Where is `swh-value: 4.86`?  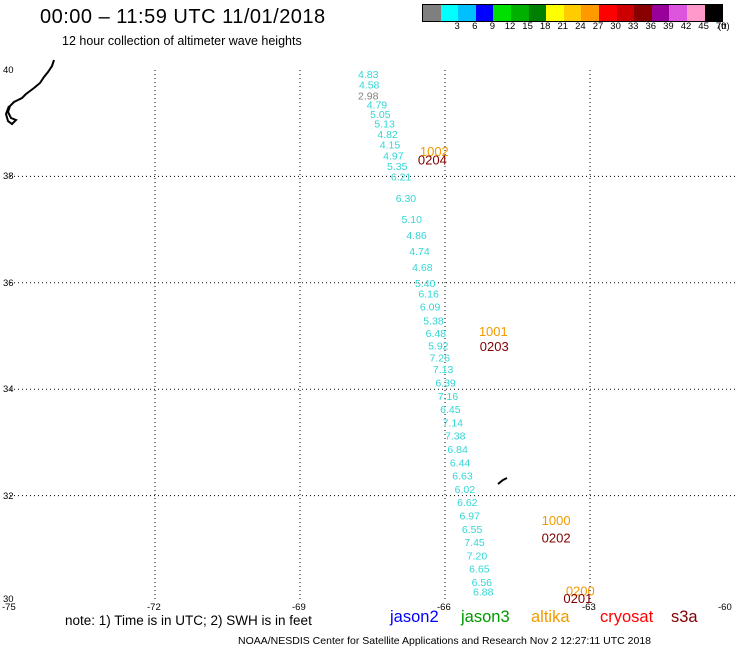
swh-value: 4.86 is located at coordinates (416, 236).